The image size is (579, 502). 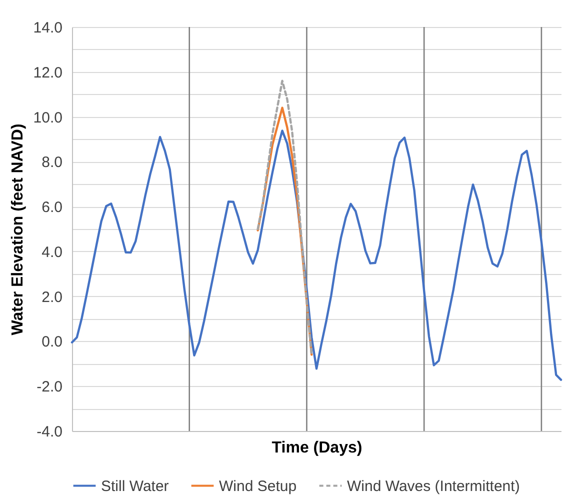 I want to click on x-axis-title: Time (Days), so click(x=317, y=448).